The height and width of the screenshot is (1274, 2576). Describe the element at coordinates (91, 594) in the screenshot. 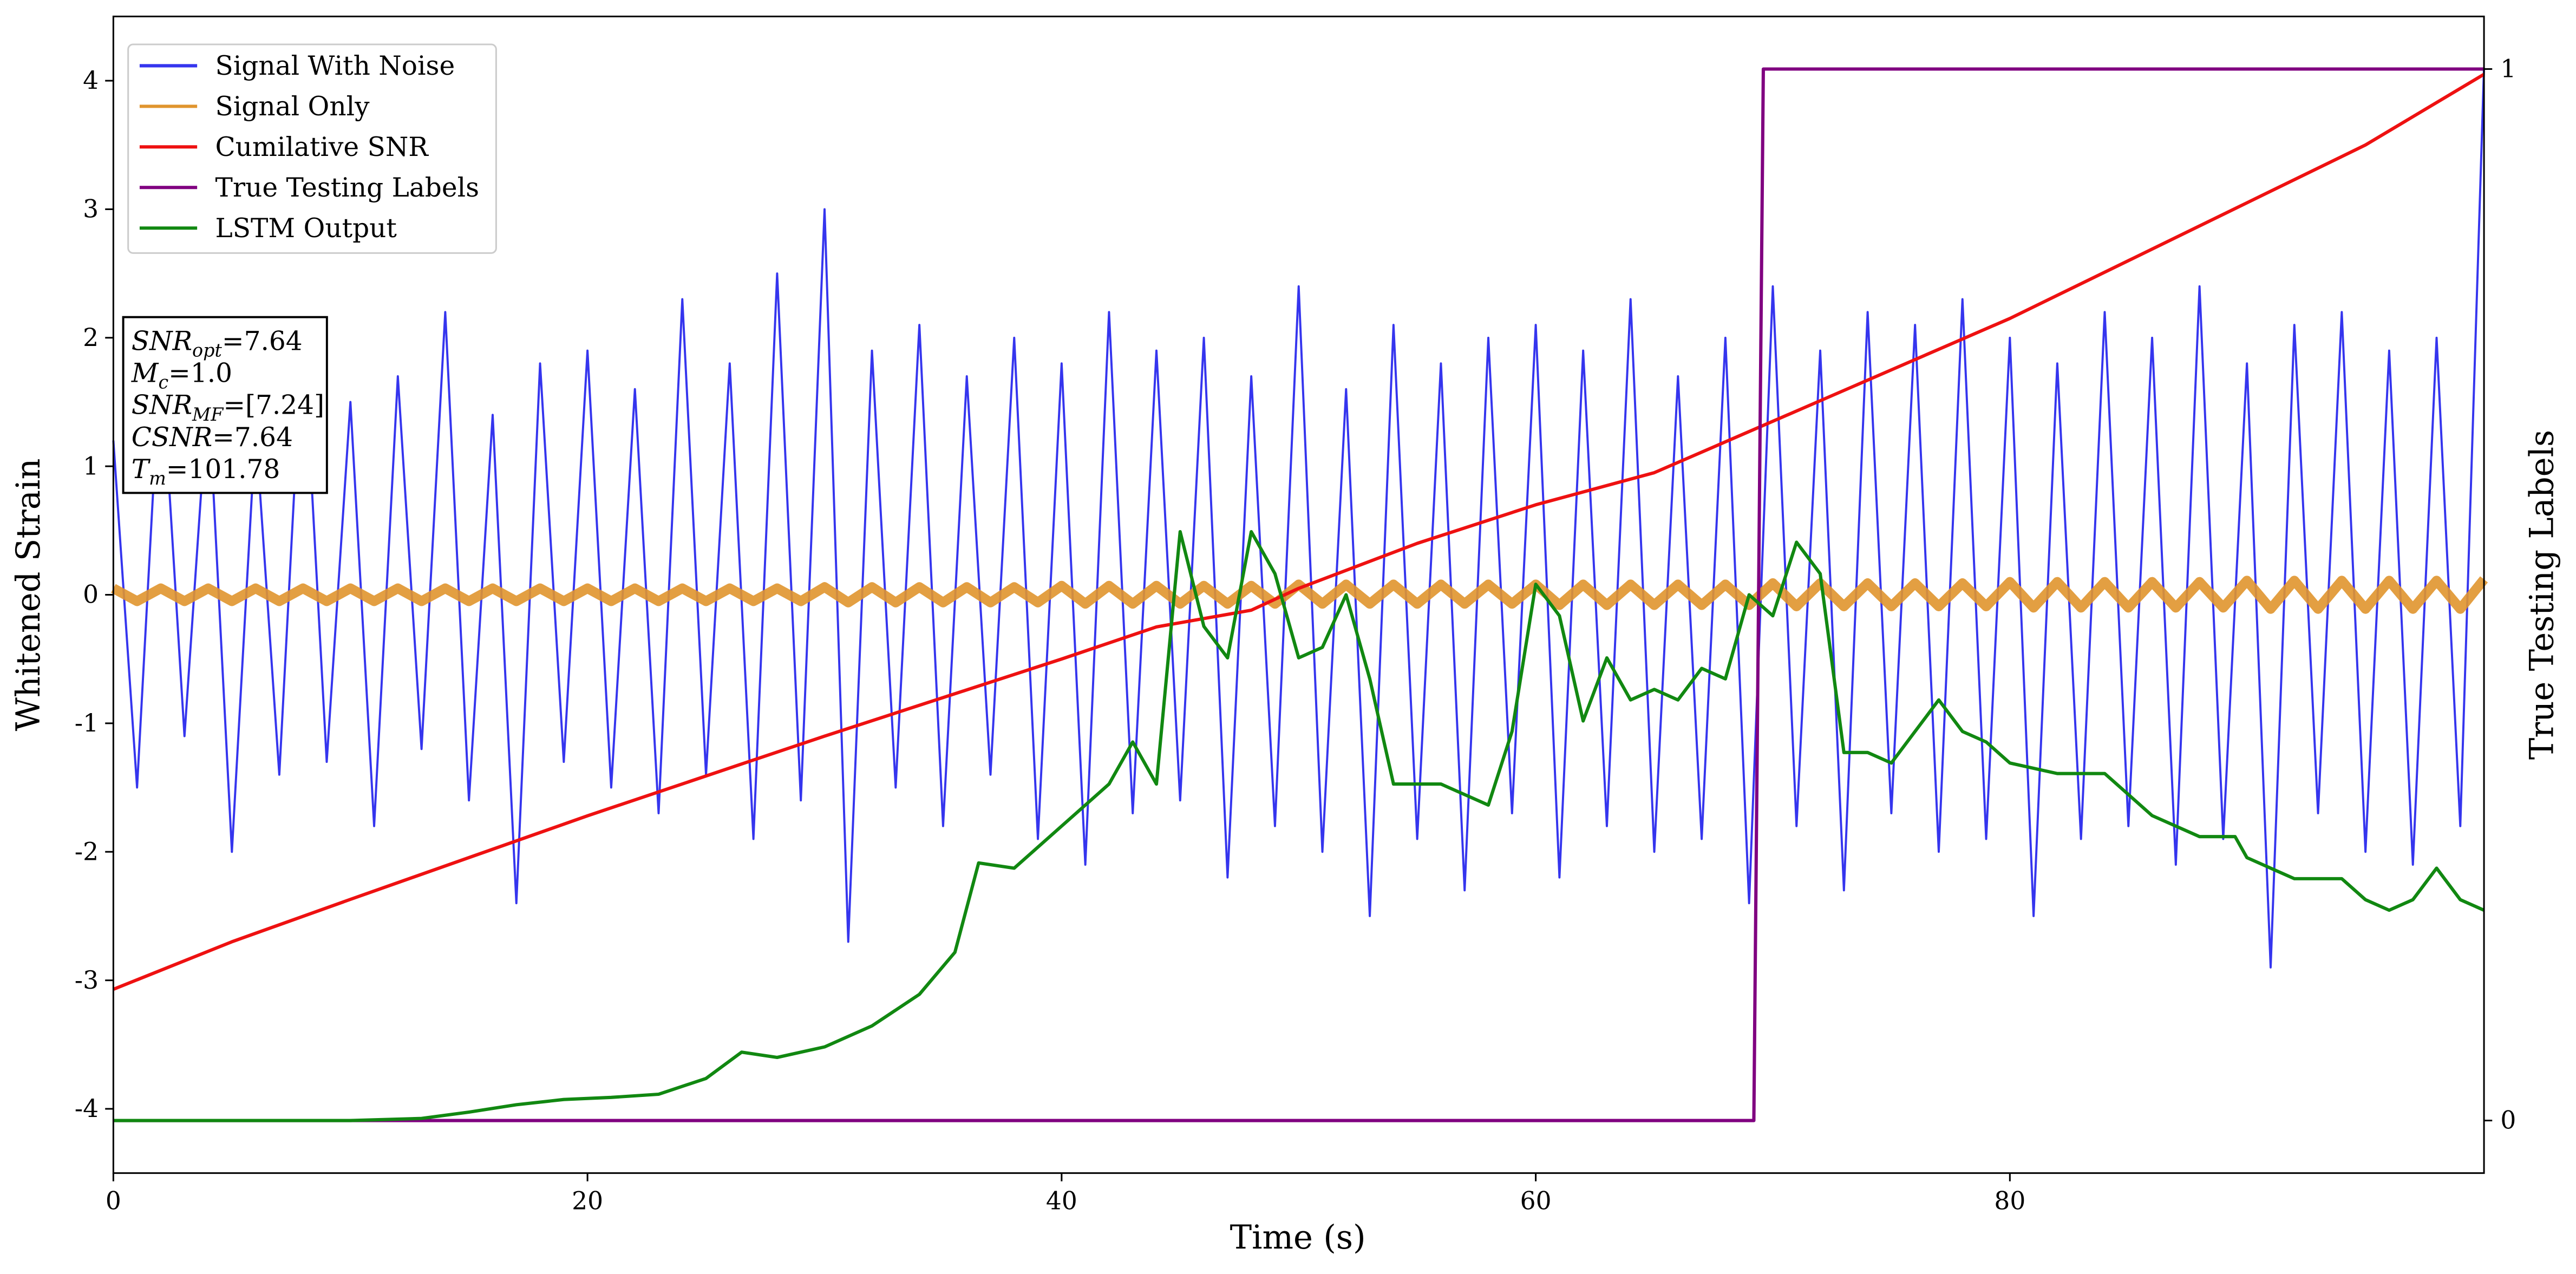

I see `y-tick-label: 0` at that location.